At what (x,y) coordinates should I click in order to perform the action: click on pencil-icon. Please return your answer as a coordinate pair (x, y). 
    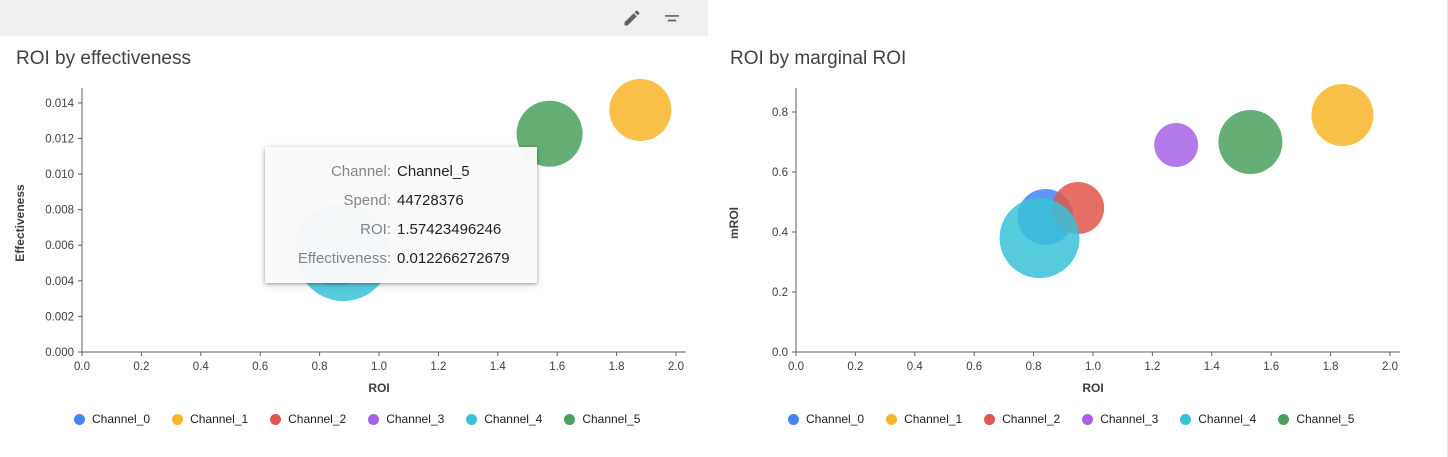
    Looking at the image, I should click on (632, 18).